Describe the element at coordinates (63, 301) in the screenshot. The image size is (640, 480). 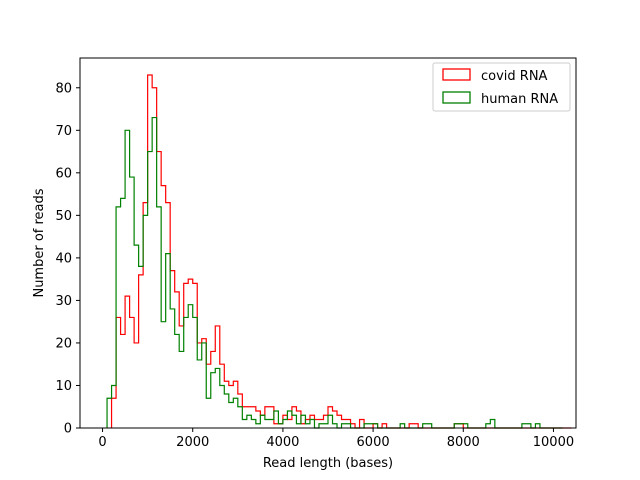
I see `y-tick-label: 30` at that location.